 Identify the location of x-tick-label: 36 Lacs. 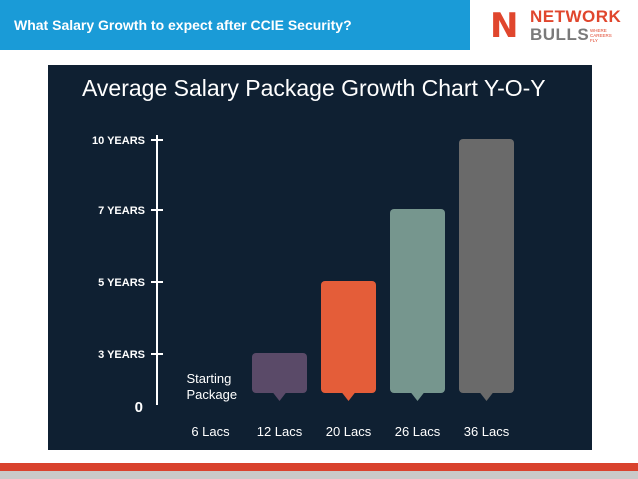
(487, 431).